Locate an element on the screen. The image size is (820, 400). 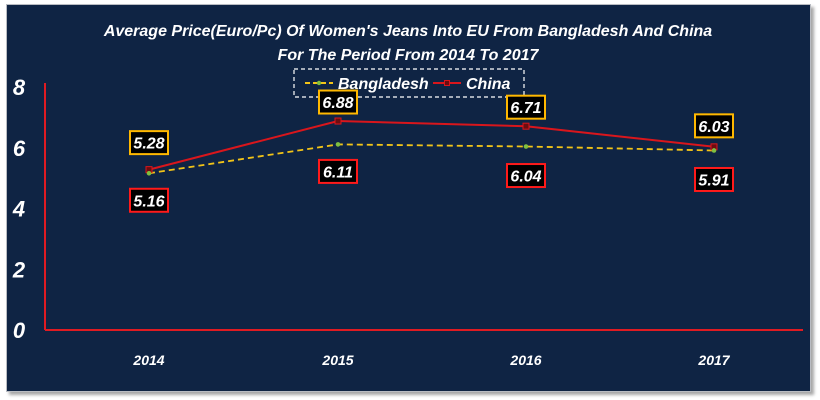
series-lines is located at coordinates (431, 147).